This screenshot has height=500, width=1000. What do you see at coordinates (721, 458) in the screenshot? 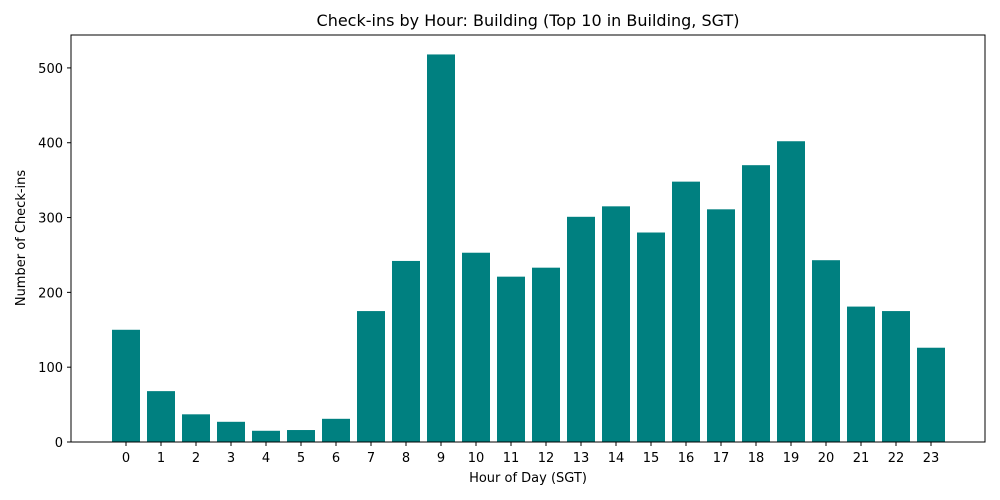
I see `x-tick-label: 17` at bounding box center [721, 458].